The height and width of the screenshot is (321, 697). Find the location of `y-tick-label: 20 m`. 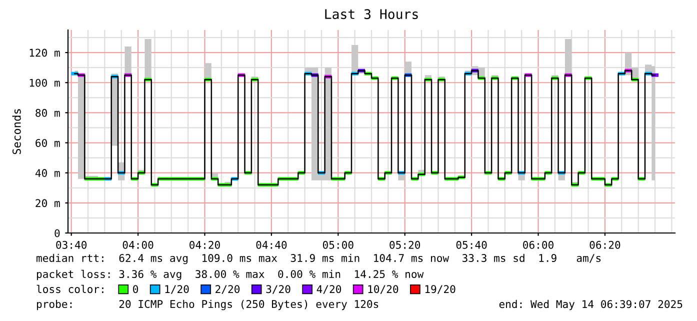

y-tick-label: 20 m is located at coordinates (48, 203).